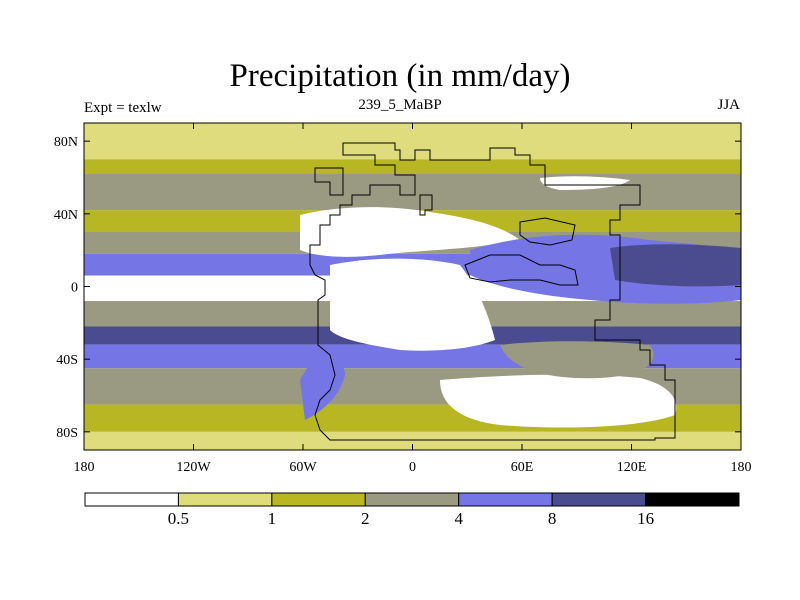  I want to click on dry-region-northeast, so click(585, 183).